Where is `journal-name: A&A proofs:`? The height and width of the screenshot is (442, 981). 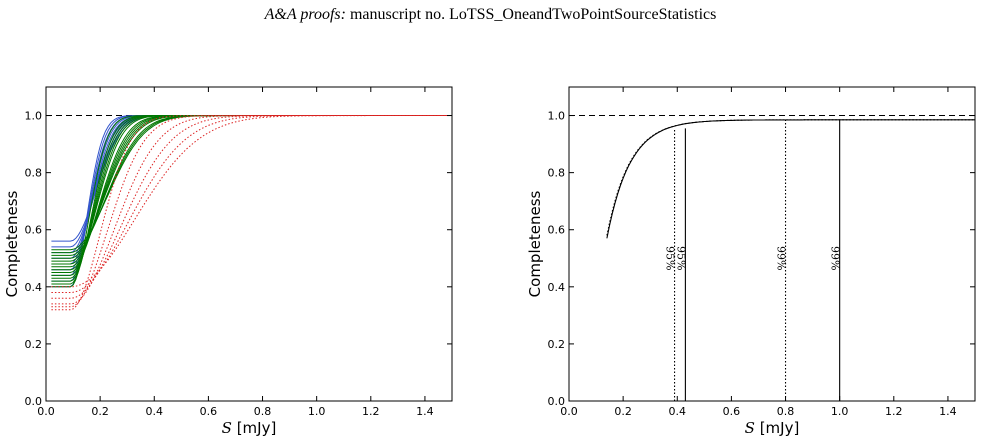 journal-name: A&A proofs: is located at coordinates (305, 14).